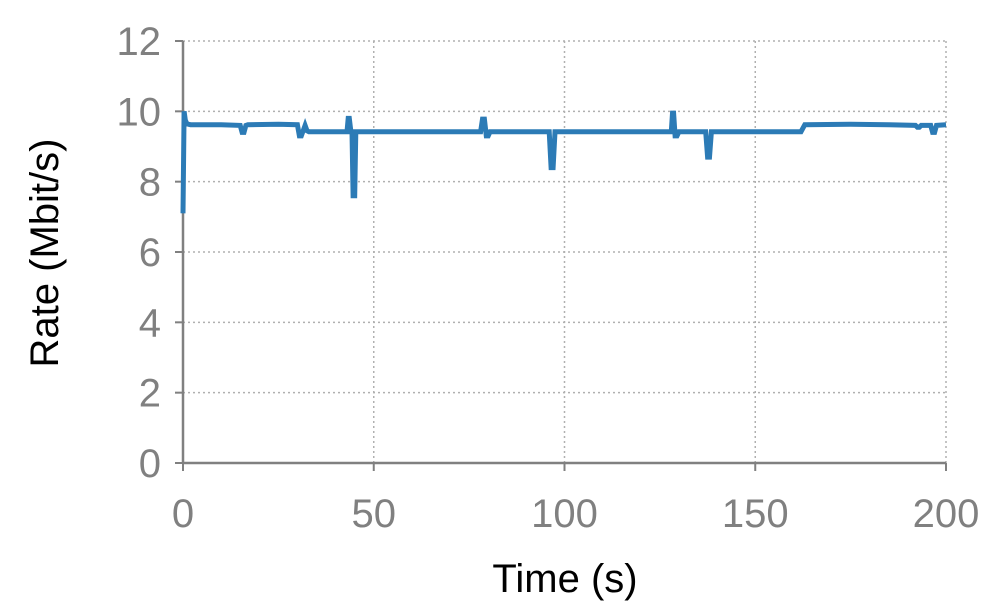  Describe the element at coordinates (150, 183) in the screenshot. I see `y-tick-label: 8` at that location.